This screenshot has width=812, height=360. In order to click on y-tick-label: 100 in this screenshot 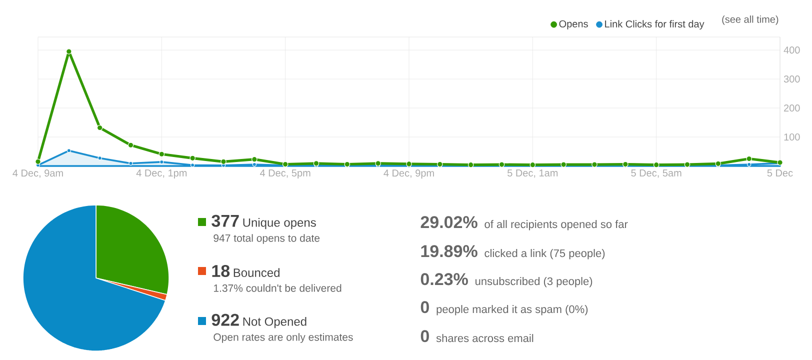, I will do `click(792, 137)`.